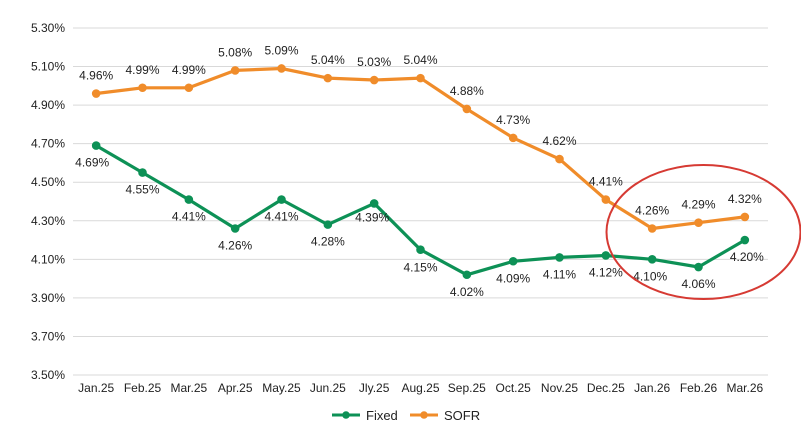  What do you see at coordinates (48, 67) in the screenshot?
I see `y-tick-label: 5.10%` at bounding box center [48, 67].